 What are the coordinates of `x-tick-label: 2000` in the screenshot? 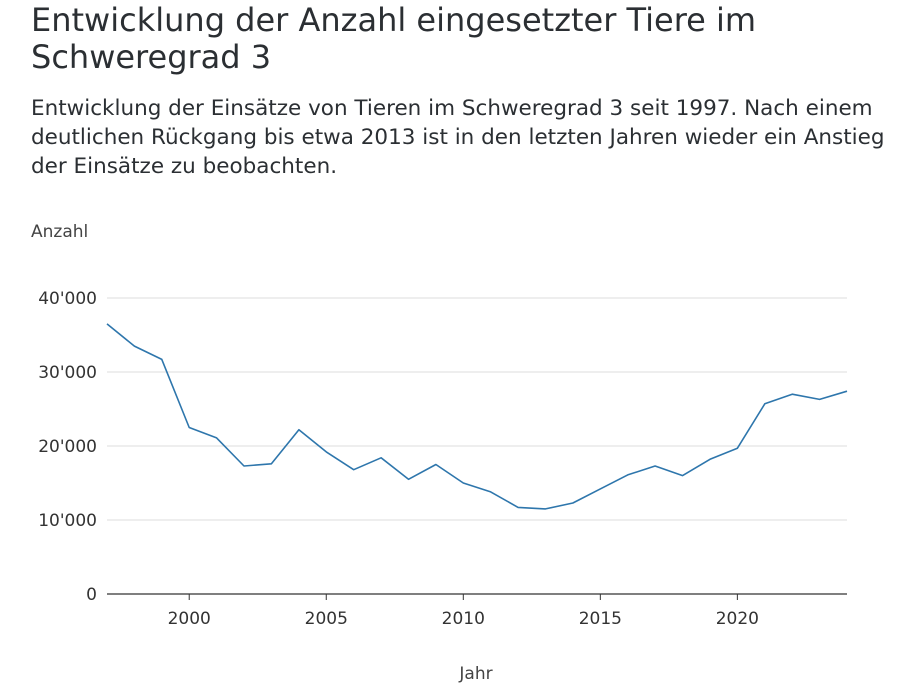 It's located at (189, 619).